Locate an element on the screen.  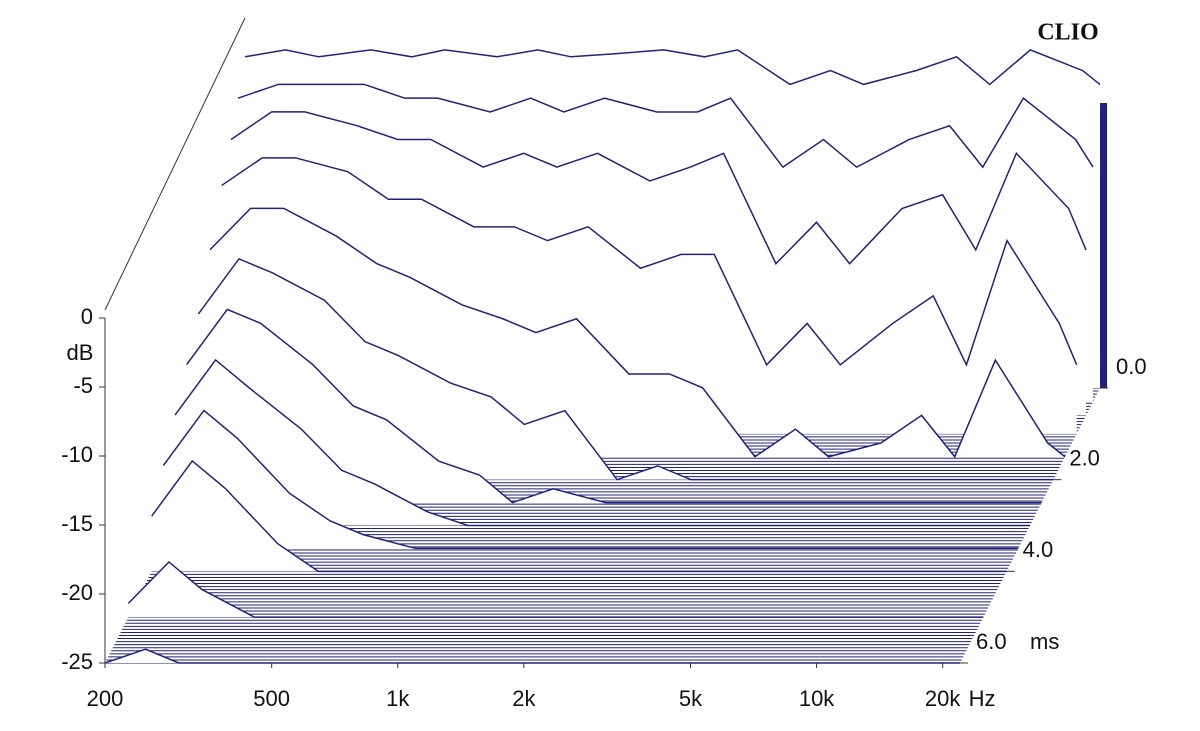
z-tick-label: 4.0 is located at coordinates (1038, 549).